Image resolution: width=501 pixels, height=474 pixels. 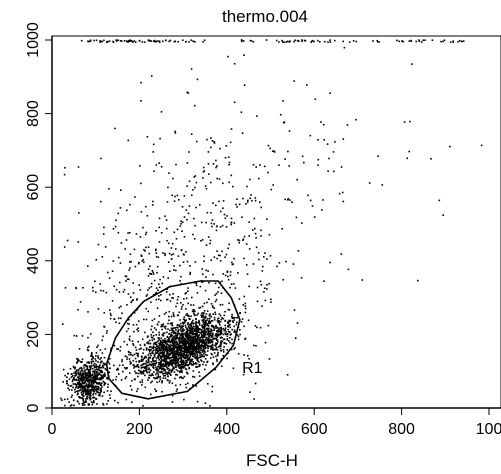 I want to click on chart-title: thermo.004, so click(x=265, y=16).